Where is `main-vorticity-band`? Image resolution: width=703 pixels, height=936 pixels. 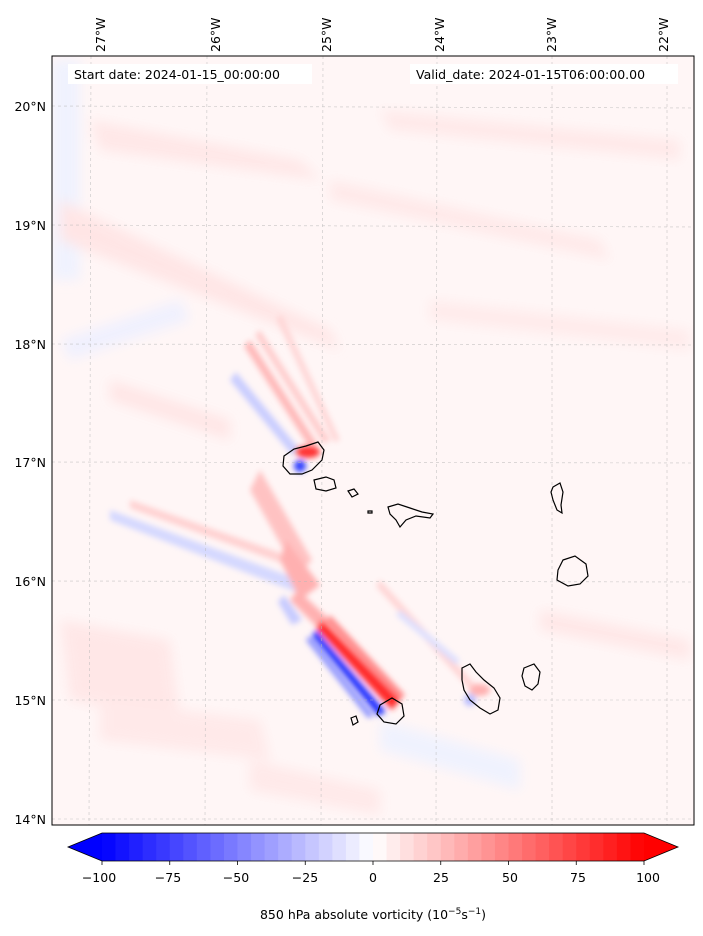
main-vorticity-band is located at coordinates (295, 594).